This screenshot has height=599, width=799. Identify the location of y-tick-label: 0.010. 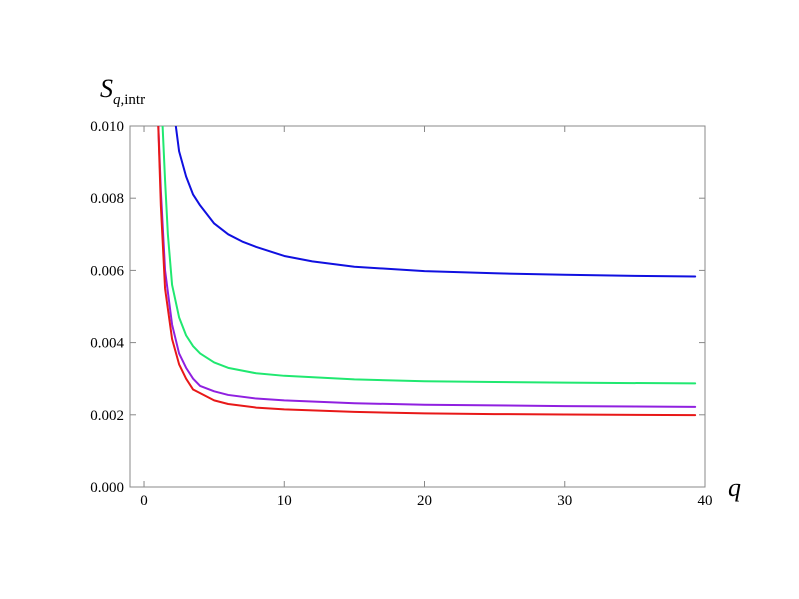
(107, 127).